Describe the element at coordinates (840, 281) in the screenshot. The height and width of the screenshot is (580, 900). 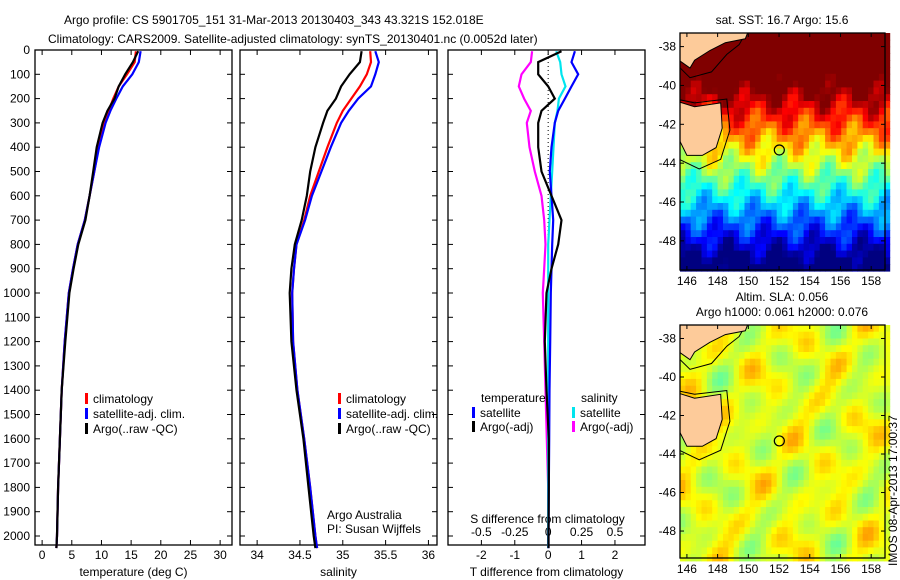
I see `lon-tick-label: 156` at that location.